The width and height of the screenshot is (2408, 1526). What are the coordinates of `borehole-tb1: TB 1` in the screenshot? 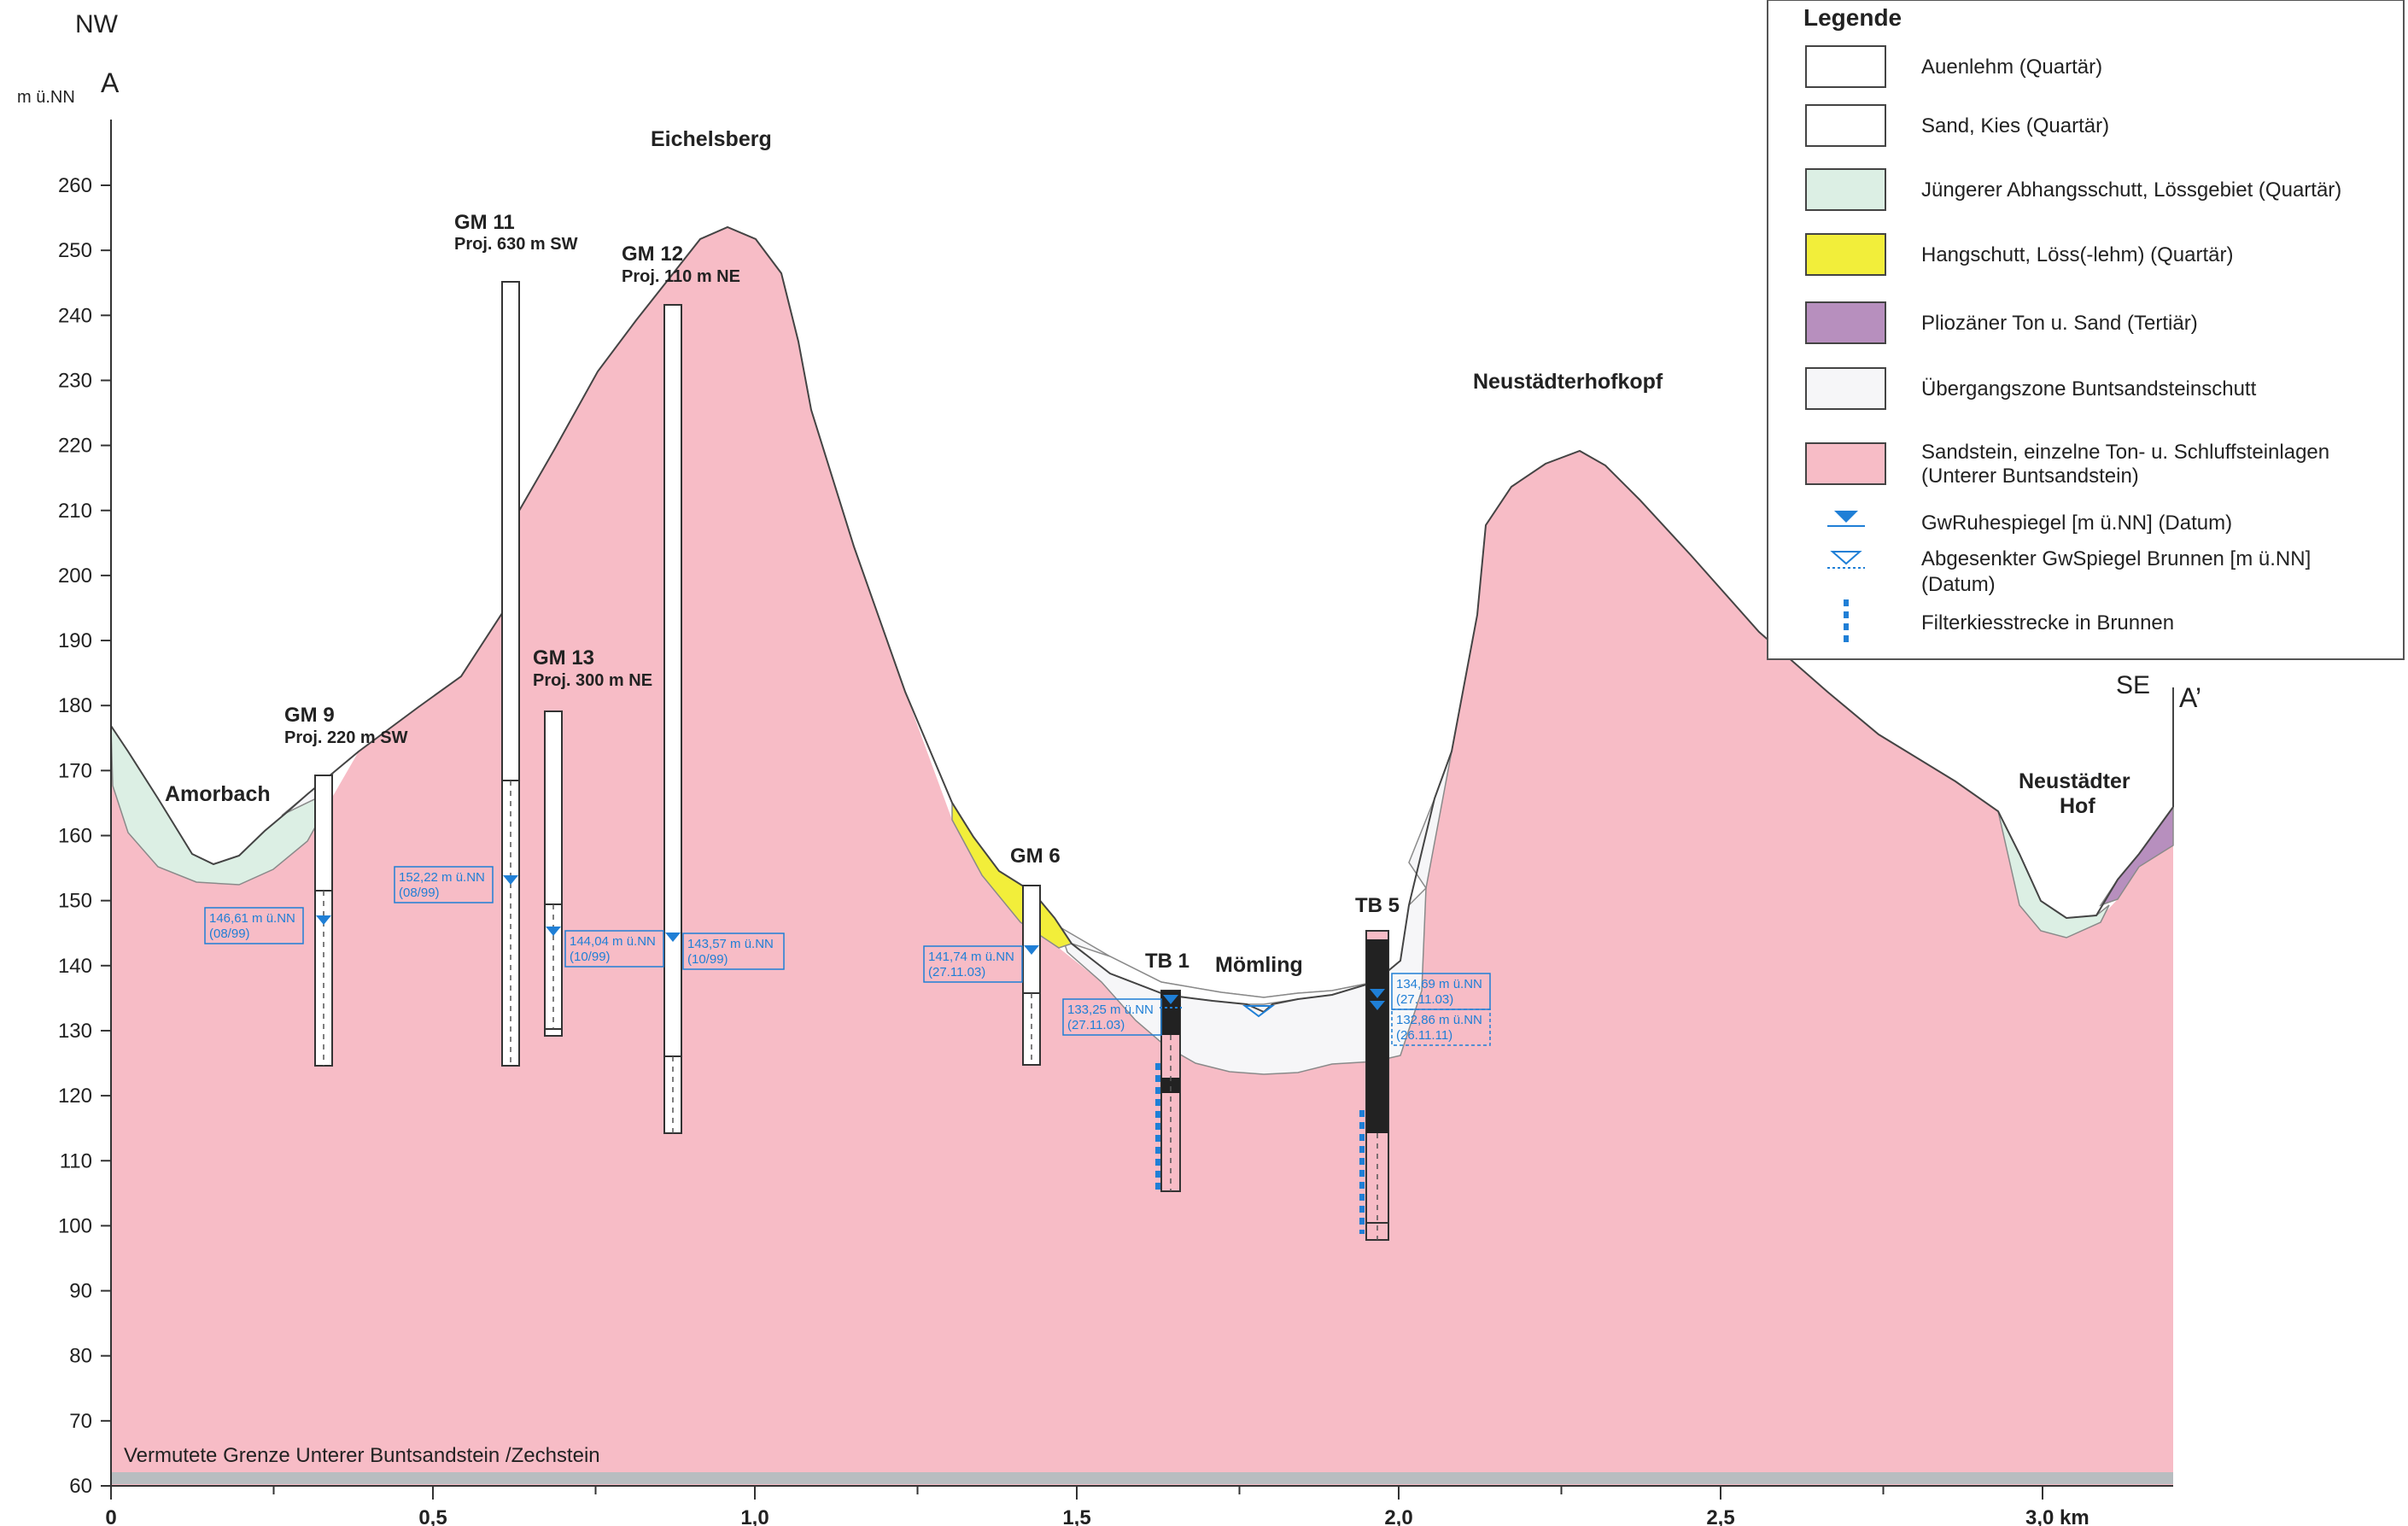 It's located at (1167, 1071).